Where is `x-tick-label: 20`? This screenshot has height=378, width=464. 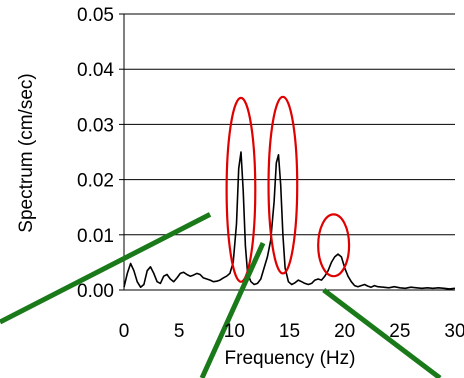
x-tick-label: 20 is located at coordinates (344, 331).